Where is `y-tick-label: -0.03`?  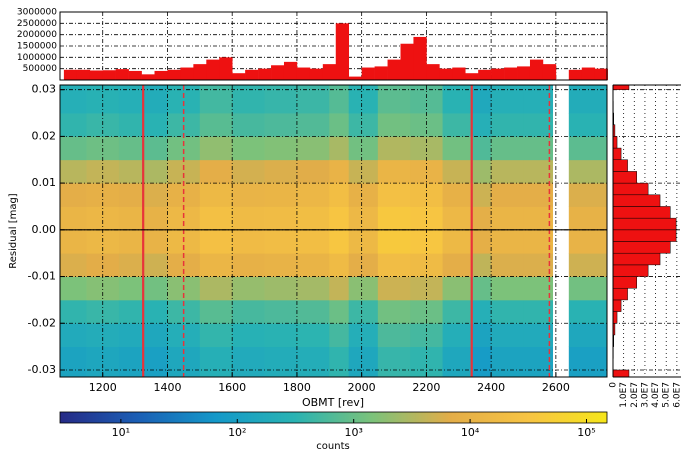
y-tick-label: -0.03 is located at coordinates (42, 369).